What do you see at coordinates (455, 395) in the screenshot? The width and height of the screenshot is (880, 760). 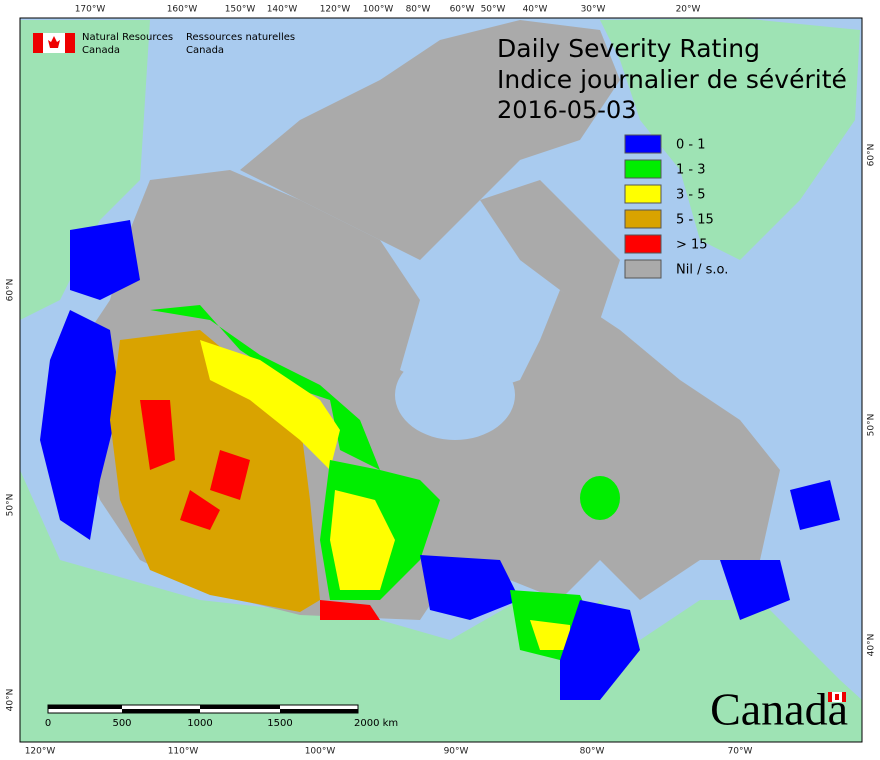 I see `hudson-bay` at bounding box center [455, 395].